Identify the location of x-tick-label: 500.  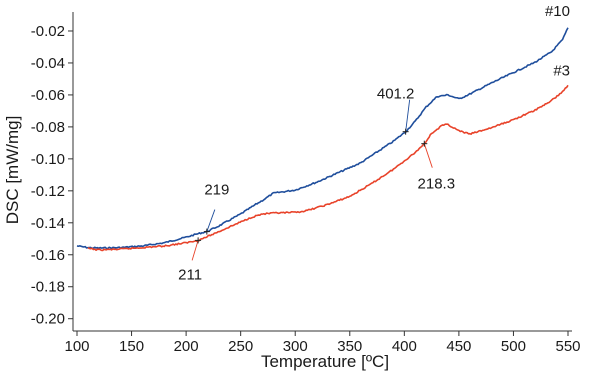
(513, 346).